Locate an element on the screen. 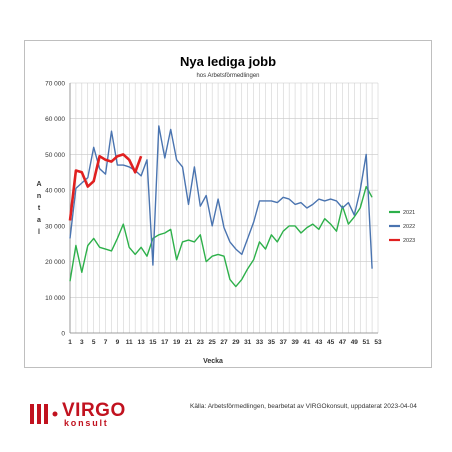 The width and height of the screenshot is (452, 452). x-tick-label: 1 is located at coordinates (70, 342).